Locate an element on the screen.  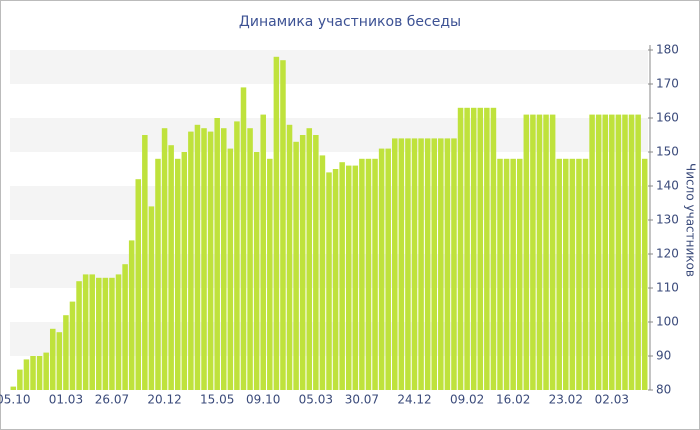
x-tick-label: 09.10 is located at coordinates (263, 400).